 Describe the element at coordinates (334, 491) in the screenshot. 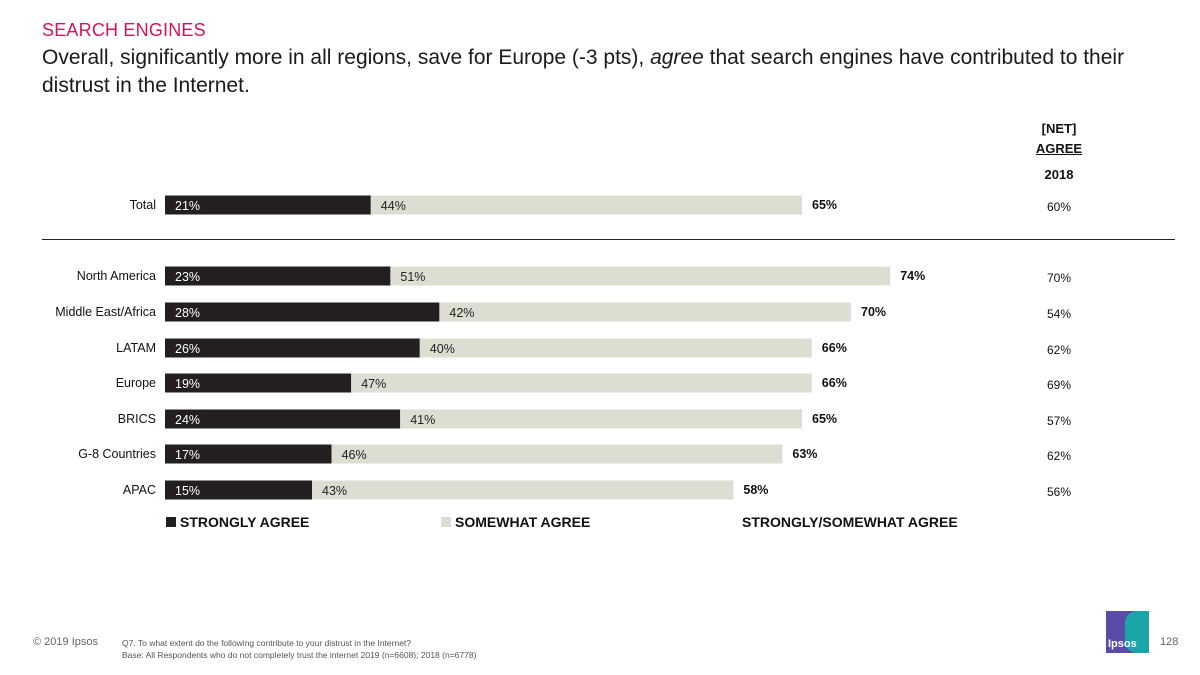

I see `data-label-somewhat-apac: 43%` at that location.